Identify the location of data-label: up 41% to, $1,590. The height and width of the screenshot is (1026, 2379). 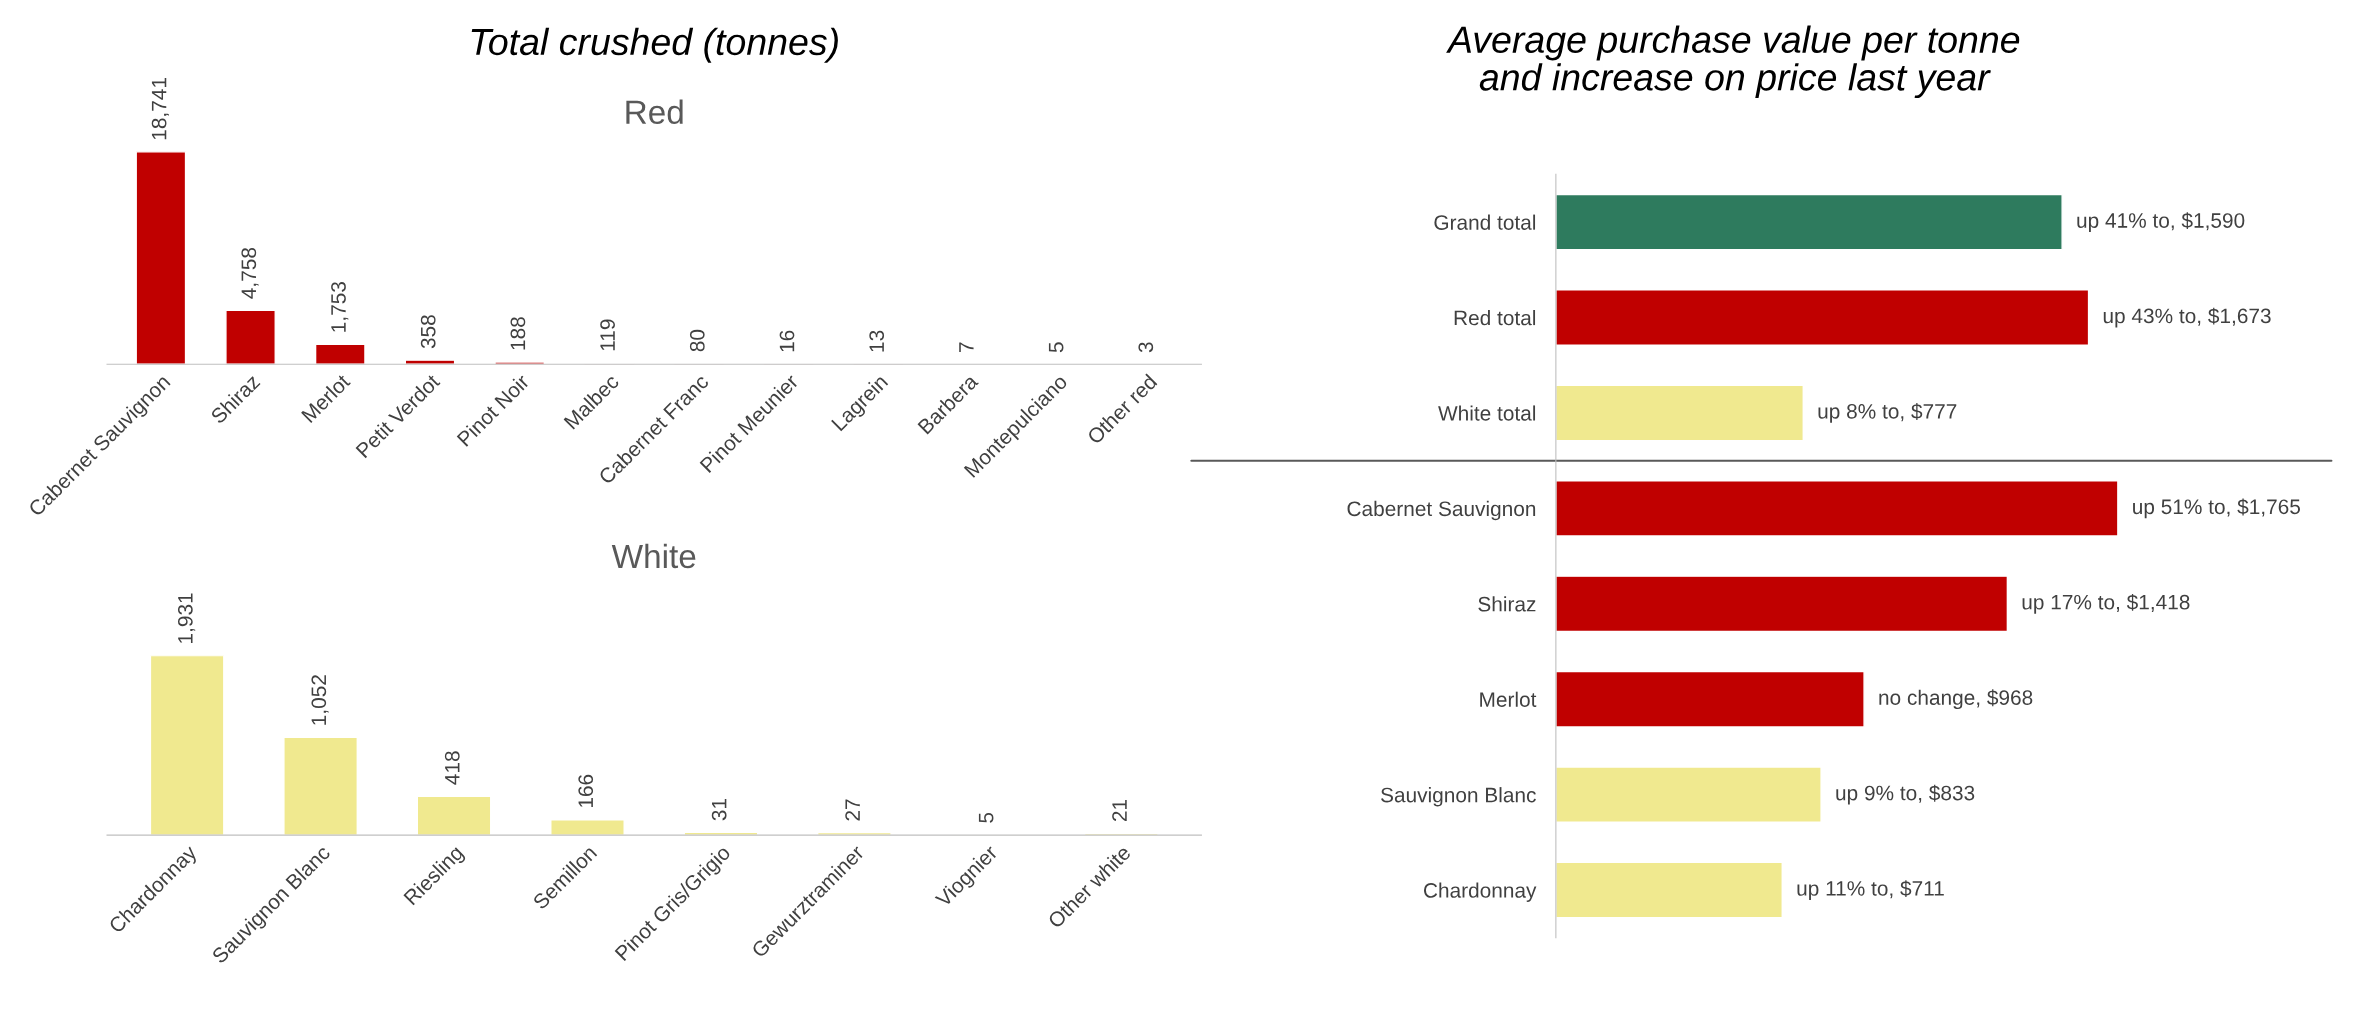
(2161, 222).